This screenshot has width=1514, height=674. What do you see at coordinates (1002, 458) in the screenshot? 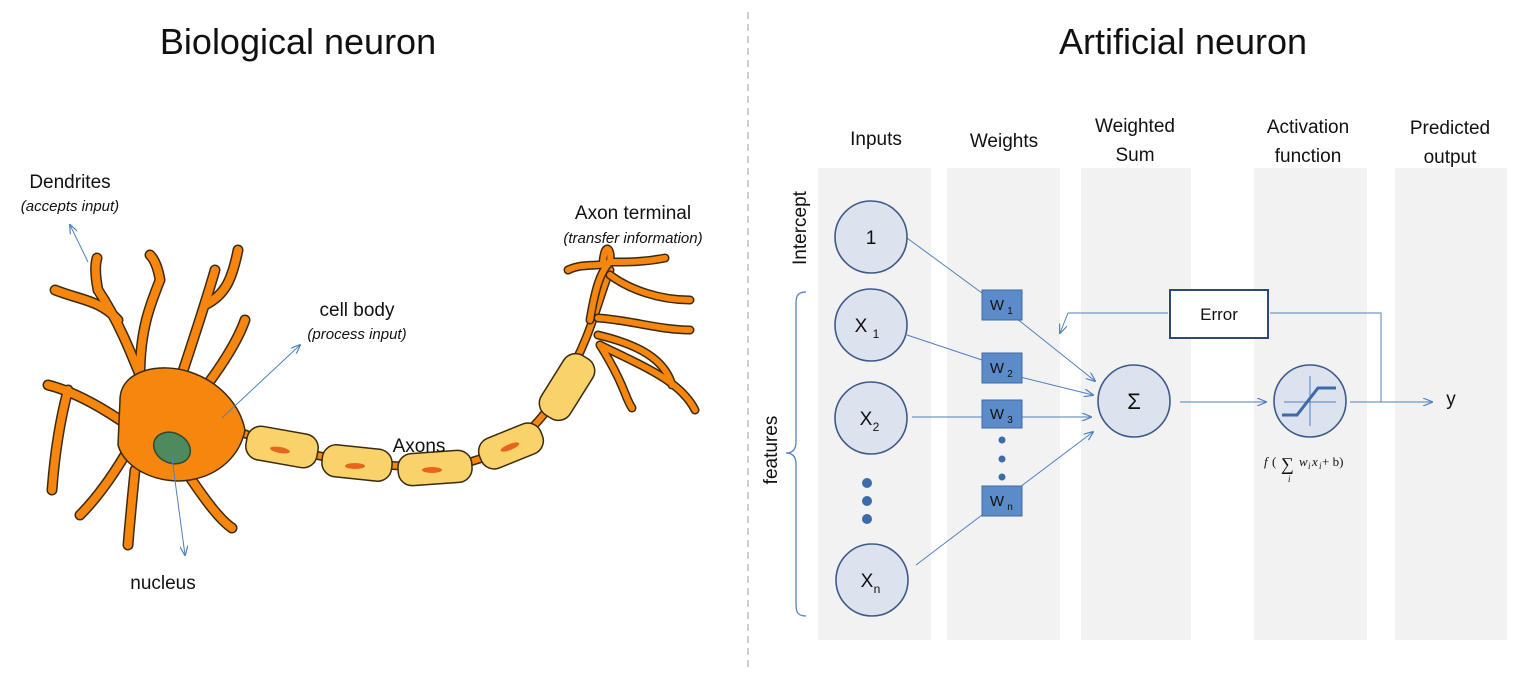
I see `weight-ellipsis` at bounding box center [1002, 458].